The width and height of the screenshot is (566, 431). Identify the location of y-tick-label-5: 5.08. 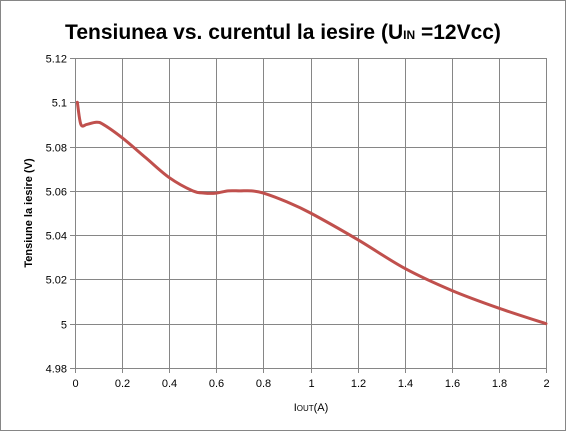
(56, 149).